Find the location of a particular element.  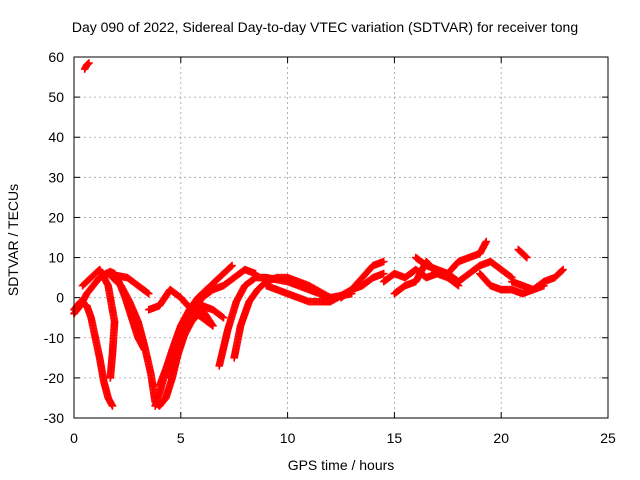

x-tick-label: 15 is located at coordinates (395, 438).